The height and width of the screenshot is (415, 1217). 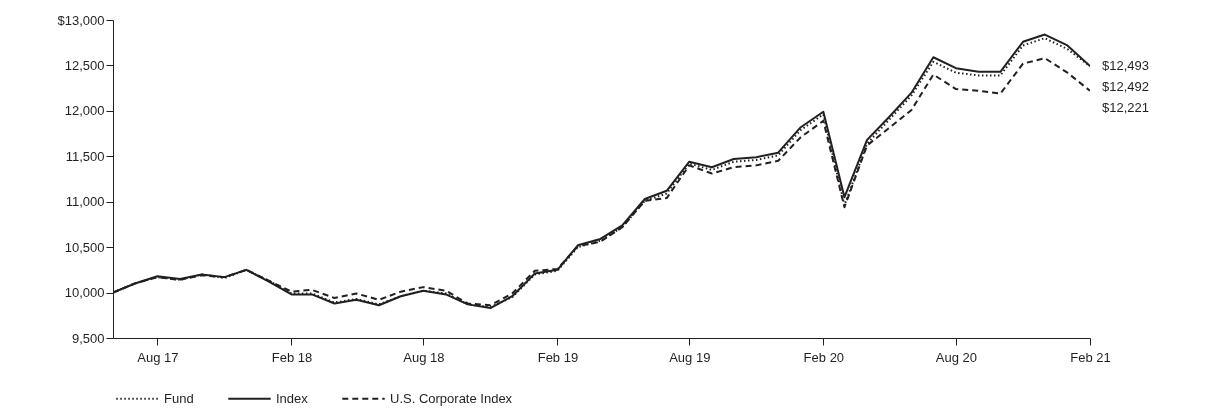 What do you see at coordinates (1125, 66) in the screenshot?
I see `annotation: $12,493` at bounding box center [1125, 66].